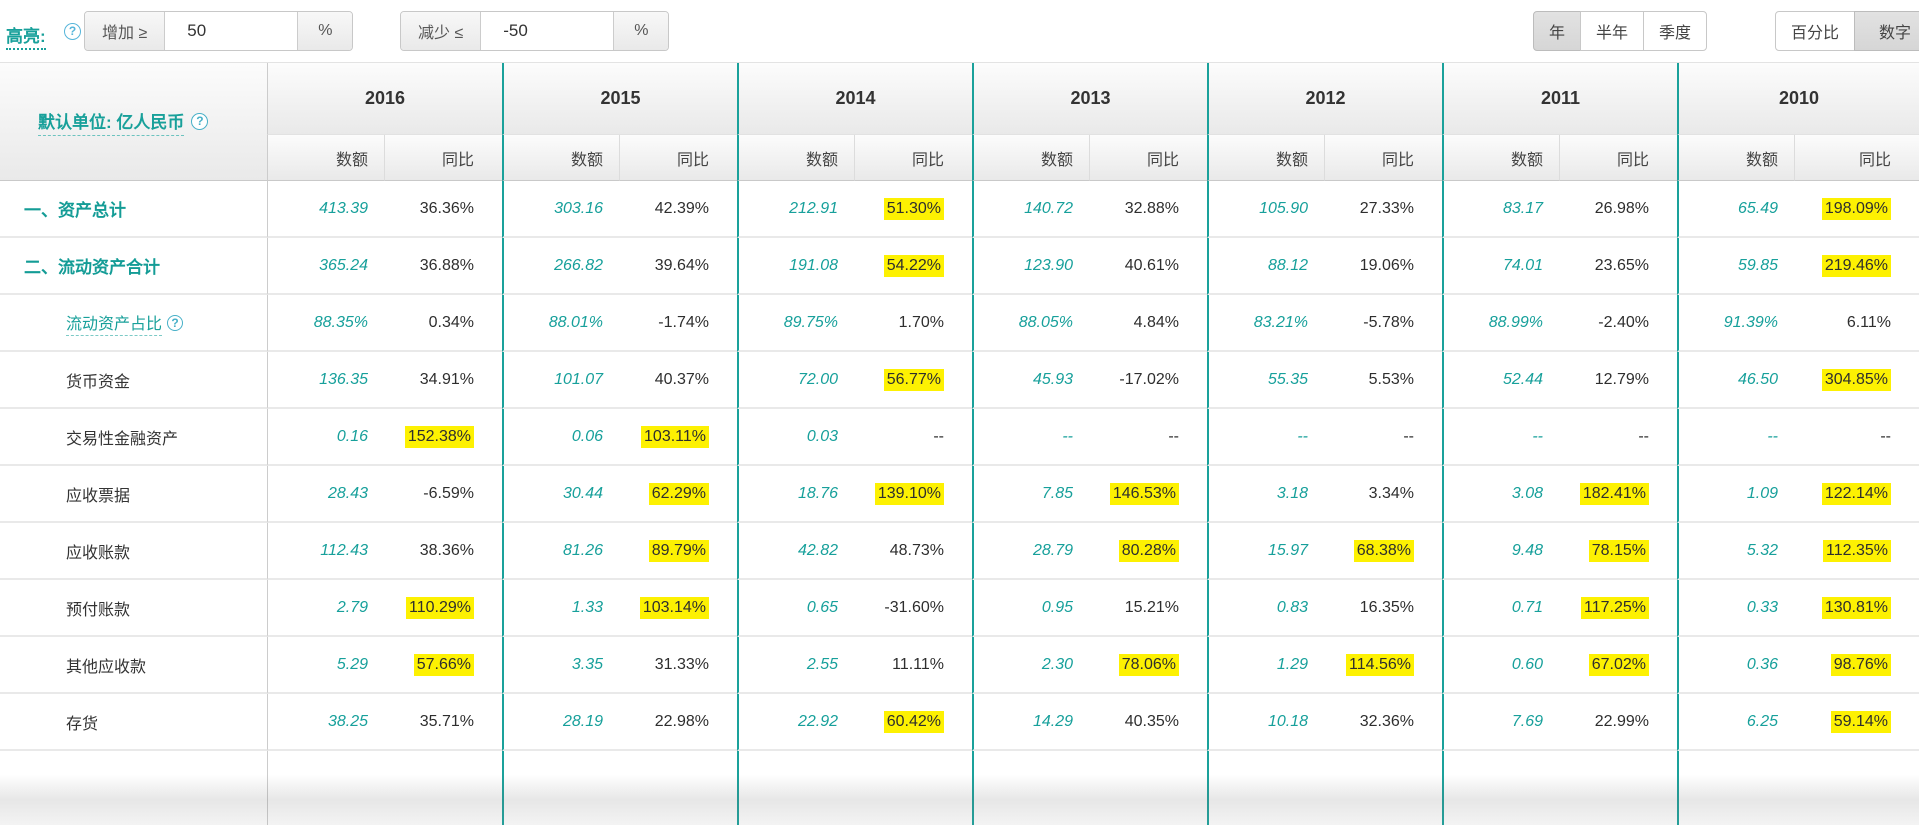 The height and width of the screenshot is (825, 1919). What do you see at coordinates (325, 323) in the screenshot?
I see `amount-cell: 88.35%` at bounding box center [325, 323].